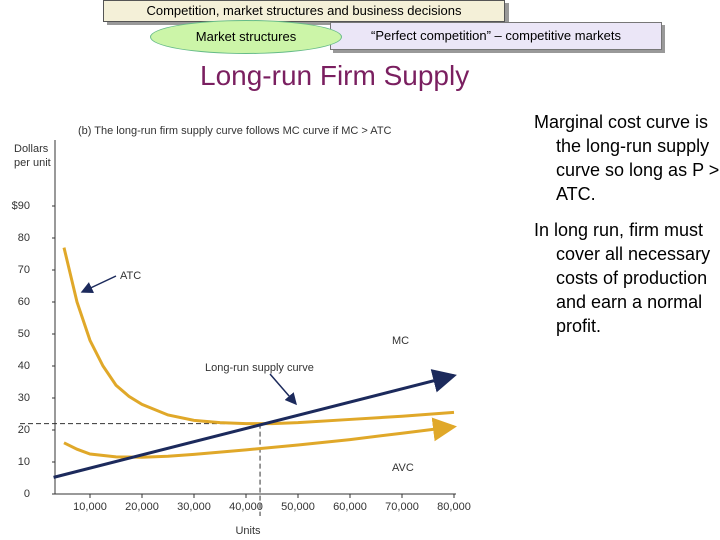  I want to click on x-tick-label: 60,000, so click(350, 507).